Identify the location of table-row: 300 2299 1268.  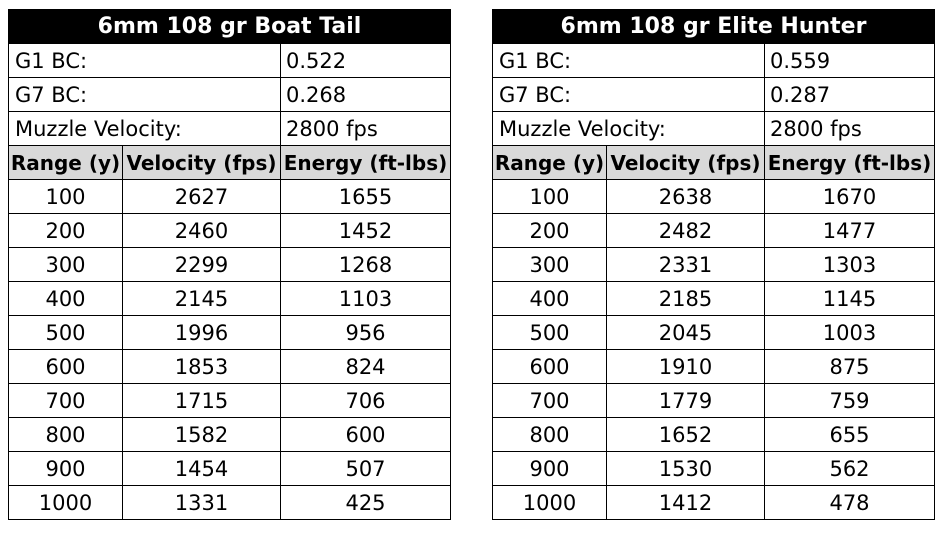
(229, 264).